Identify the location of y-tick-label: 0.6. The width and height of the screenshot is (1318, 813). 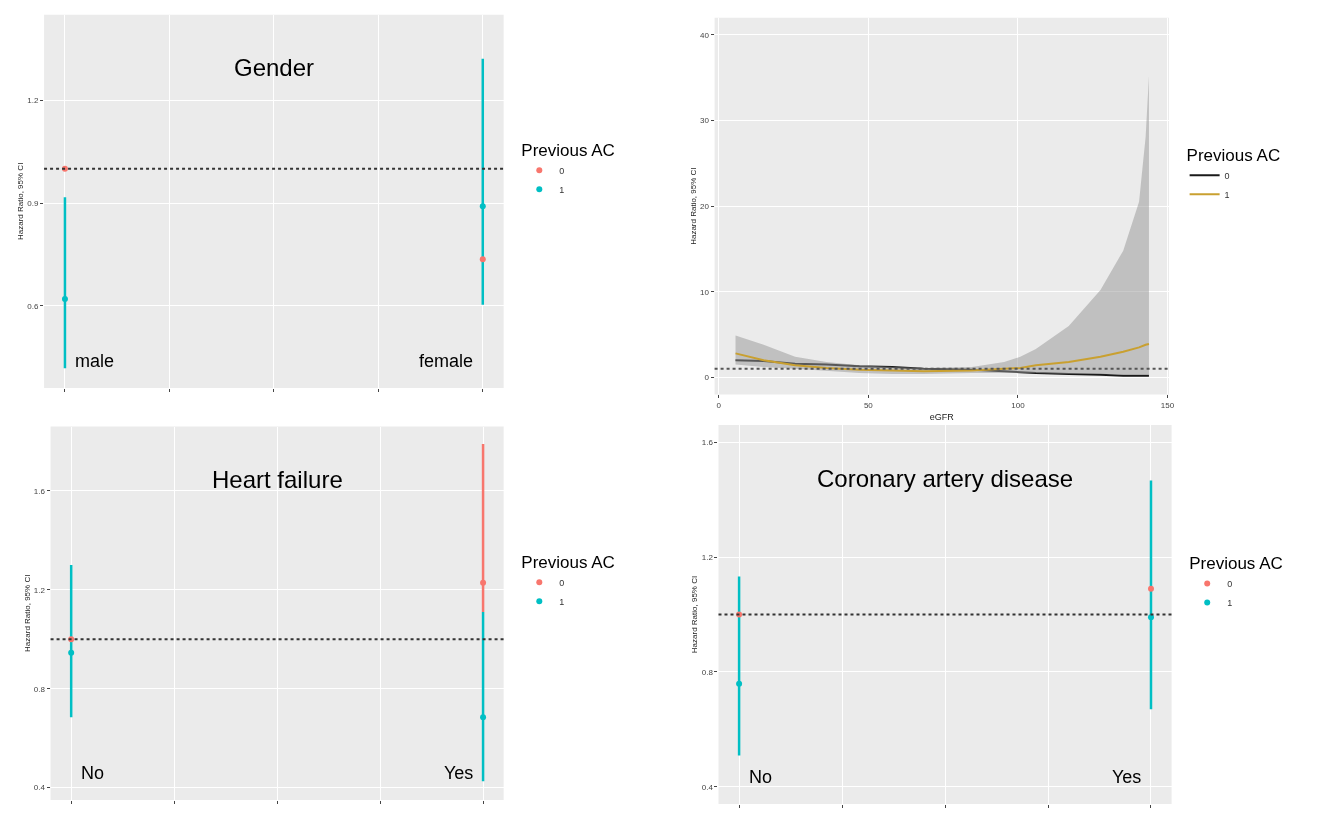
(33, 306).